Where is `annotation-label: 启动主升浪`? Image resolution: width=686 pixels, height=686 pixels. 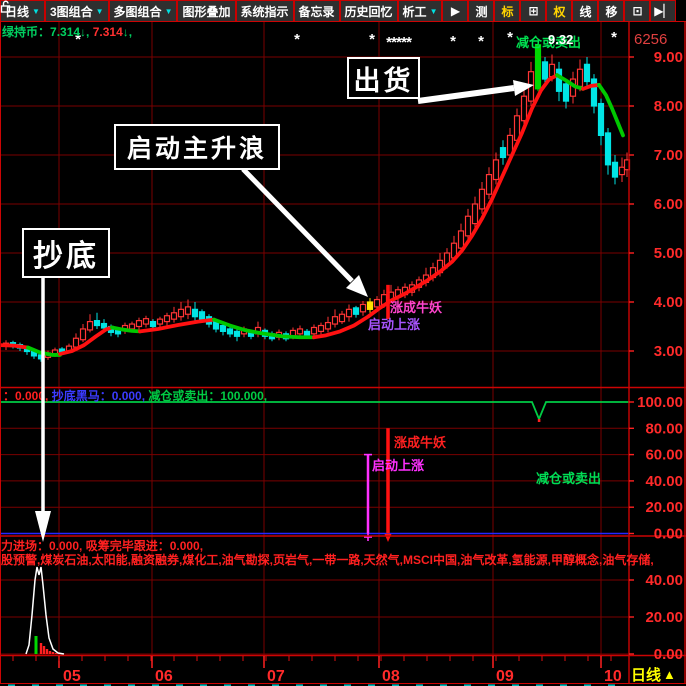
annotation-label: 启动主升浪 is located at coordinates (196, 149).